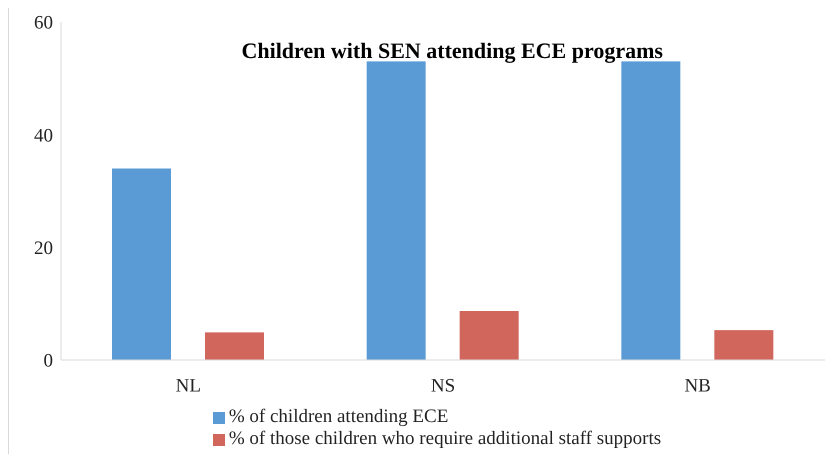 The height and width of the screenshot is (454, 840). What do you see at coordinates (697, 385) in the screenshot?
I see `x-tick-label: NB` at bounding box center [697, 385].